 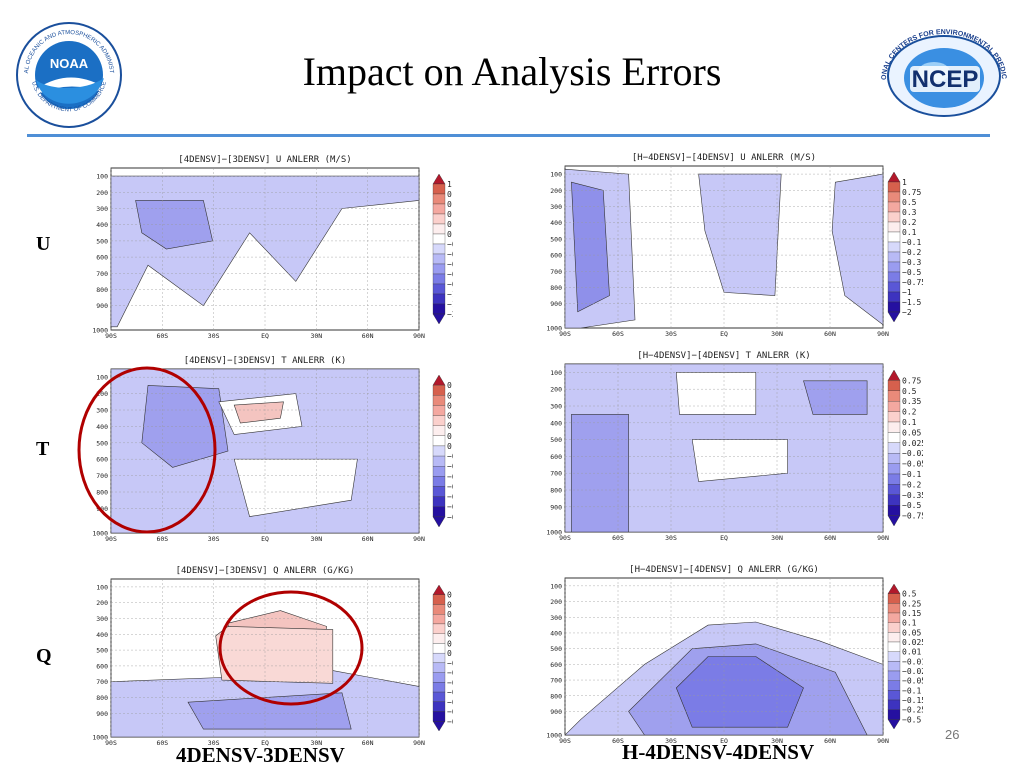 What do you see at coordinates (912, 495) in the screenshot?
I see `colorbar-label: −0.35` at bounding box center [912, 495].